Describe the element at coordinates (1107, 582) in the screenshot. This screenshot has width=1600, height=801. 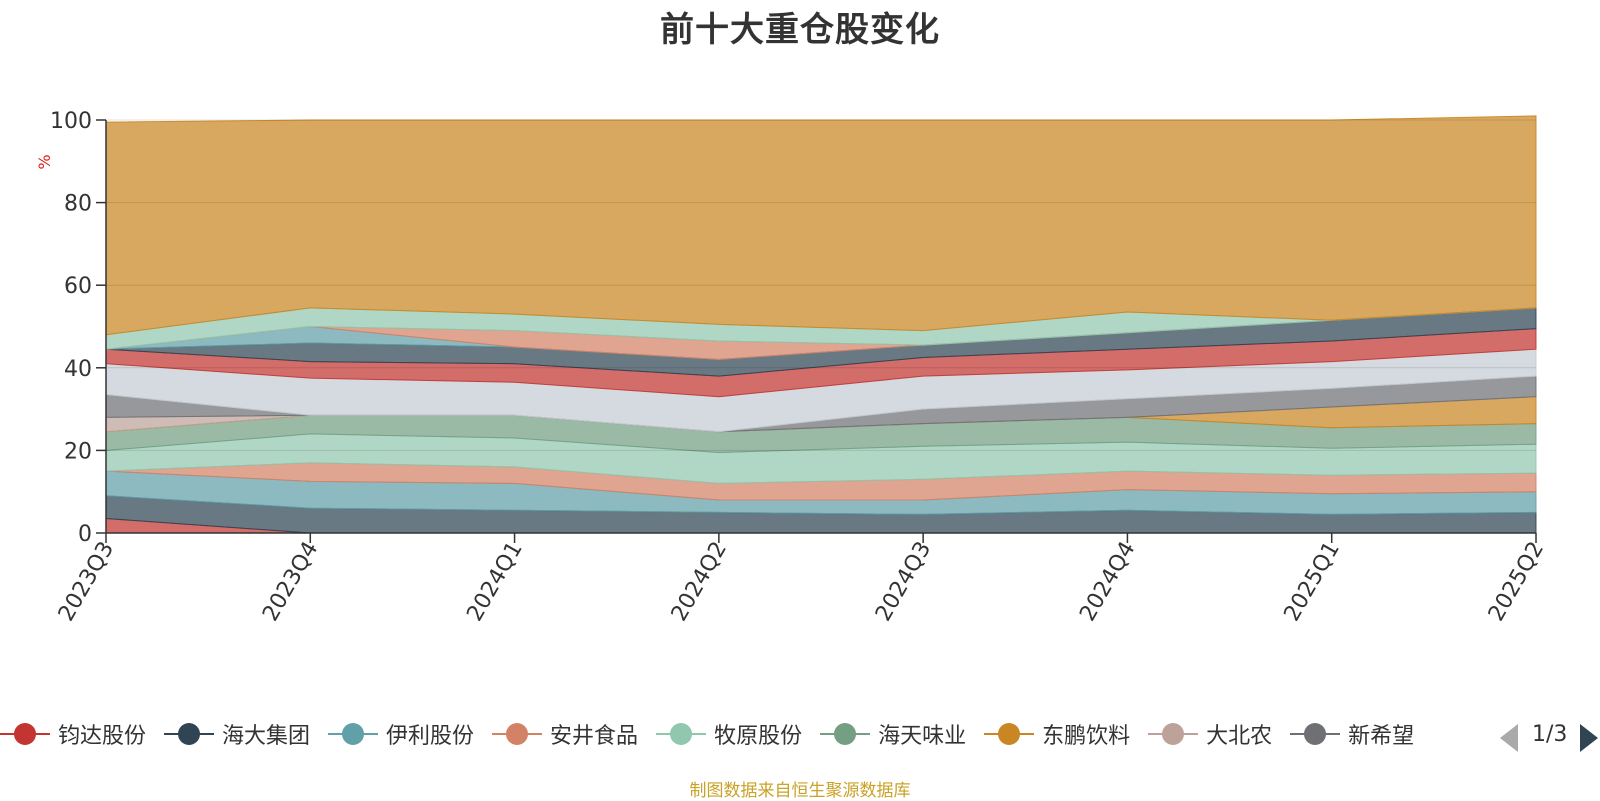
I see `x-tick-label-5: 2024Q4` at that location.